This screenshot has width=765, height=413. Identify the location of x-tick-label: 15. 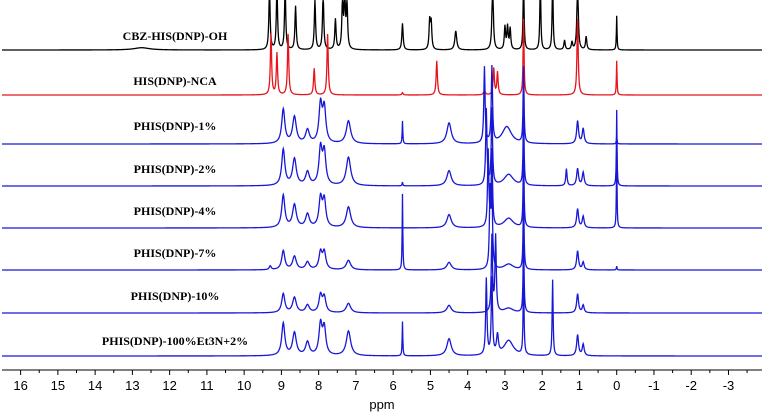
(58, 385).